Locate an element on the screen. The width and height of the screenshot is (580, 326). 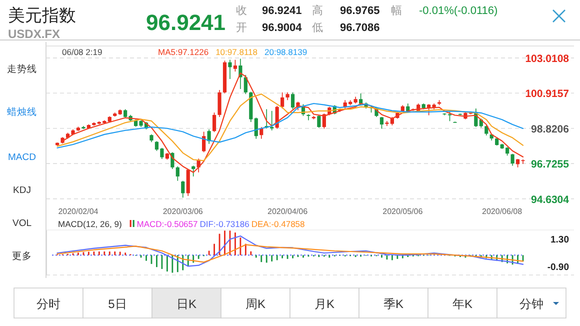
chart-title: MACD(12, 26, 9) is located at coordinates (90, 224).